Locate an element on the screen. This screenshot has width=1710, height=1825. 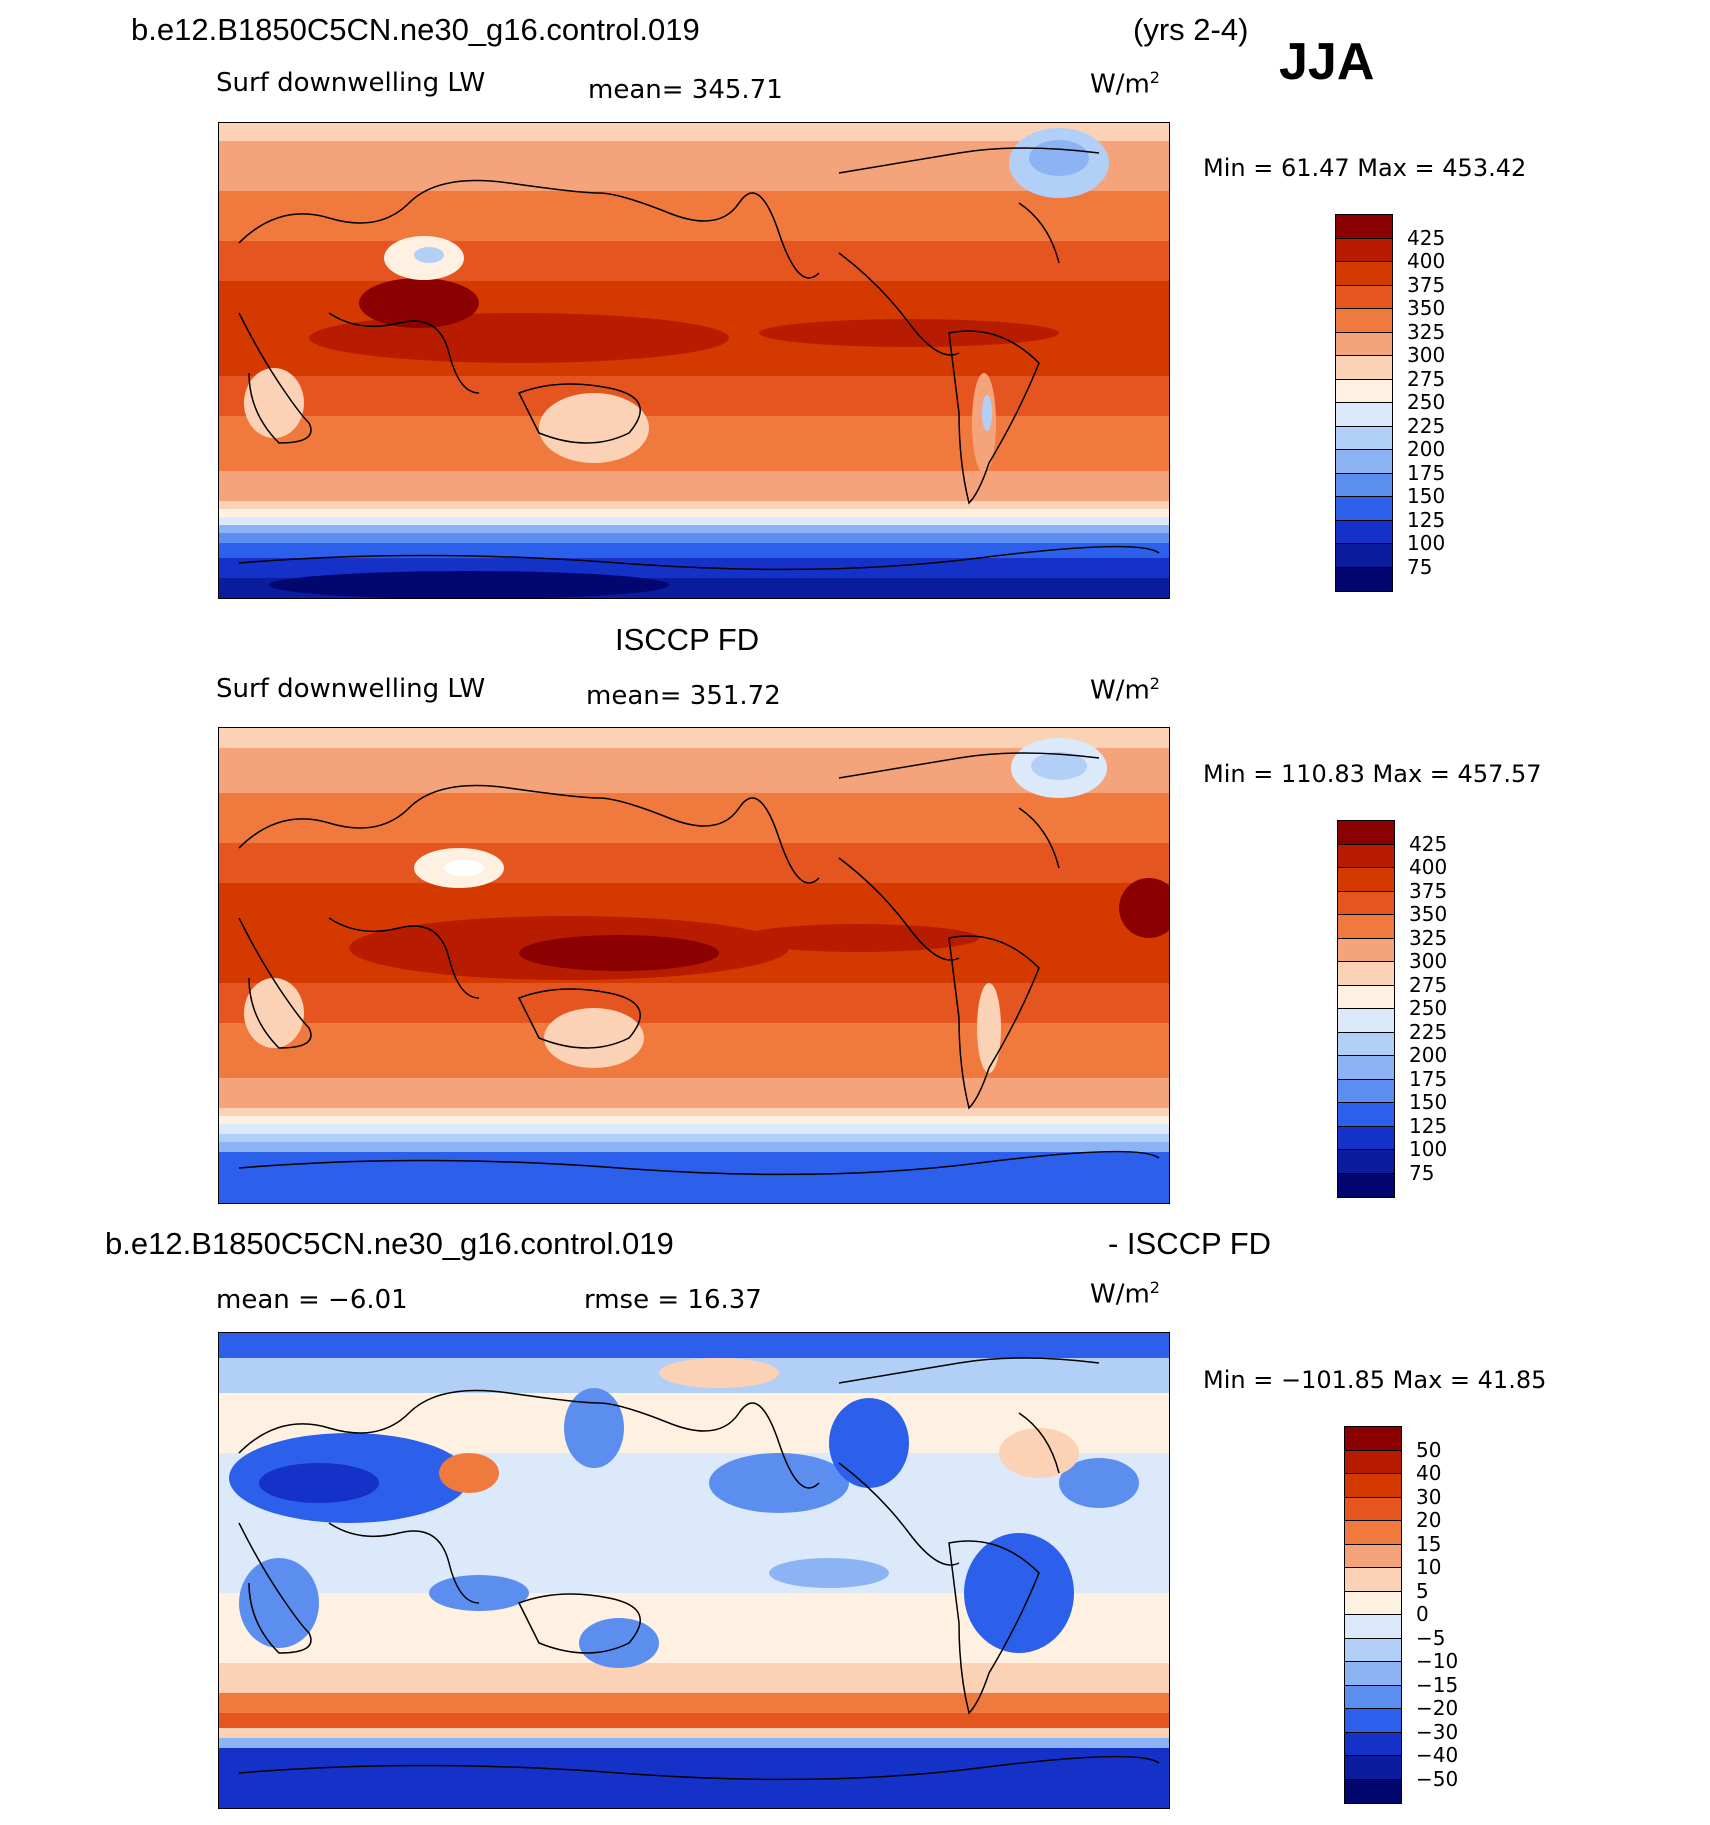
colorbar-tick-label: −40 is located at coordinates (1437, 1755).